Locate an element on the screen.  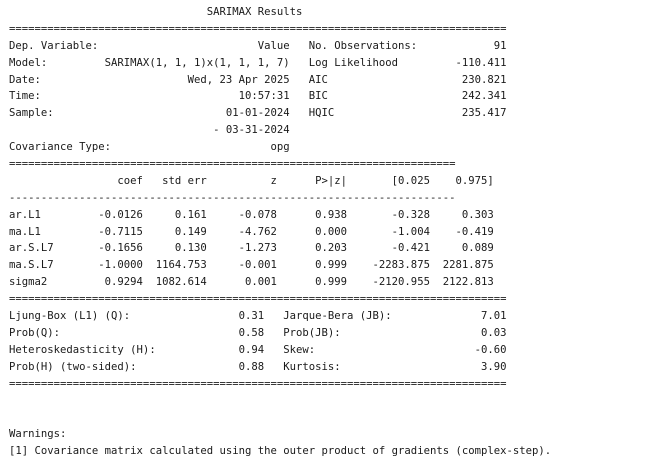
warnings-title: Warnings: is located at coordinates (38, 434).